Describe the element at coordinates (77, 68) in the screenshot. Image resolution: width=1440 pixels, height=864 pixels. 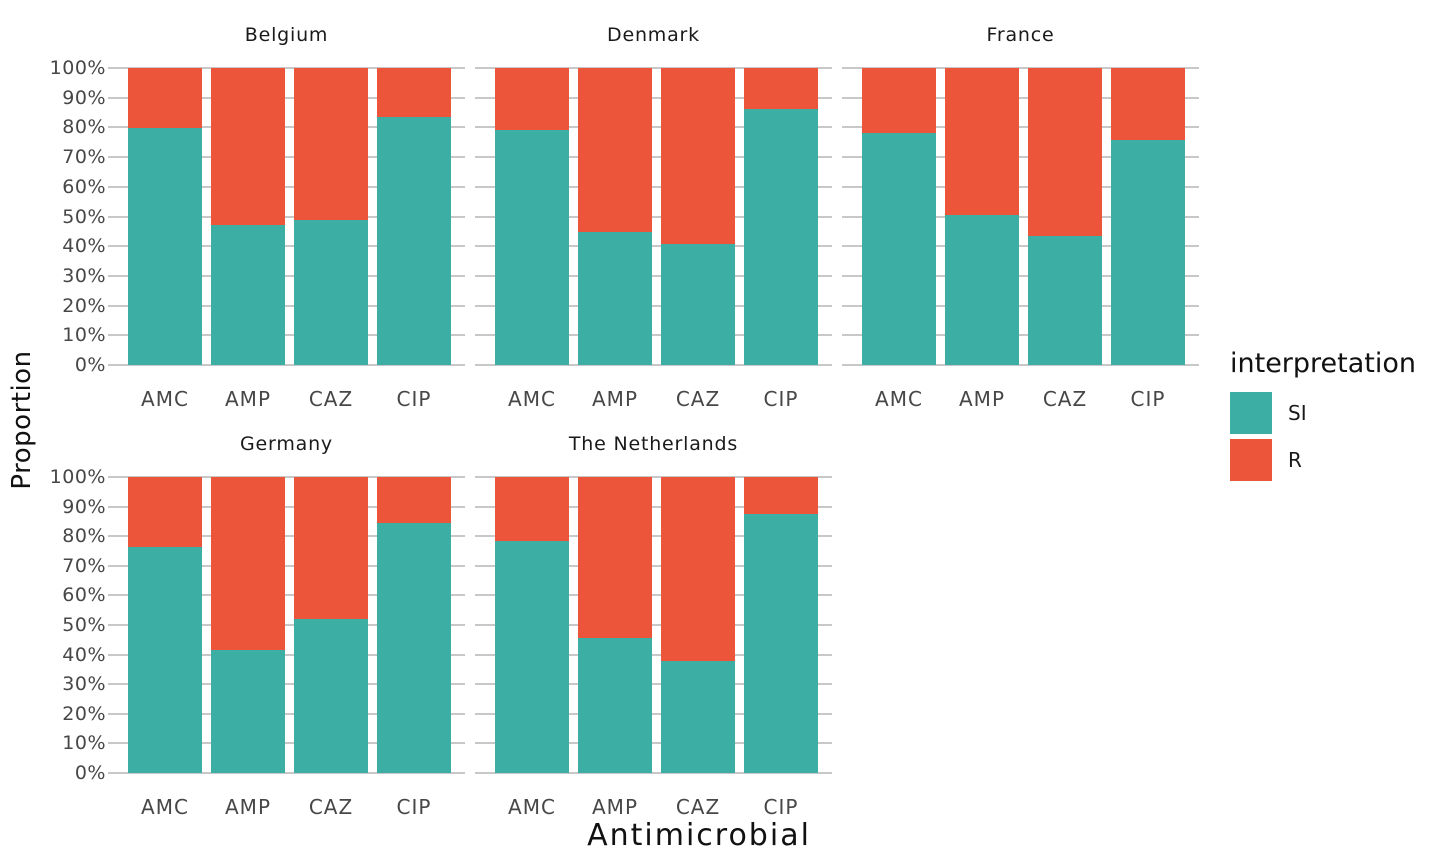
I see `y-tick-label: 100%` at that location.